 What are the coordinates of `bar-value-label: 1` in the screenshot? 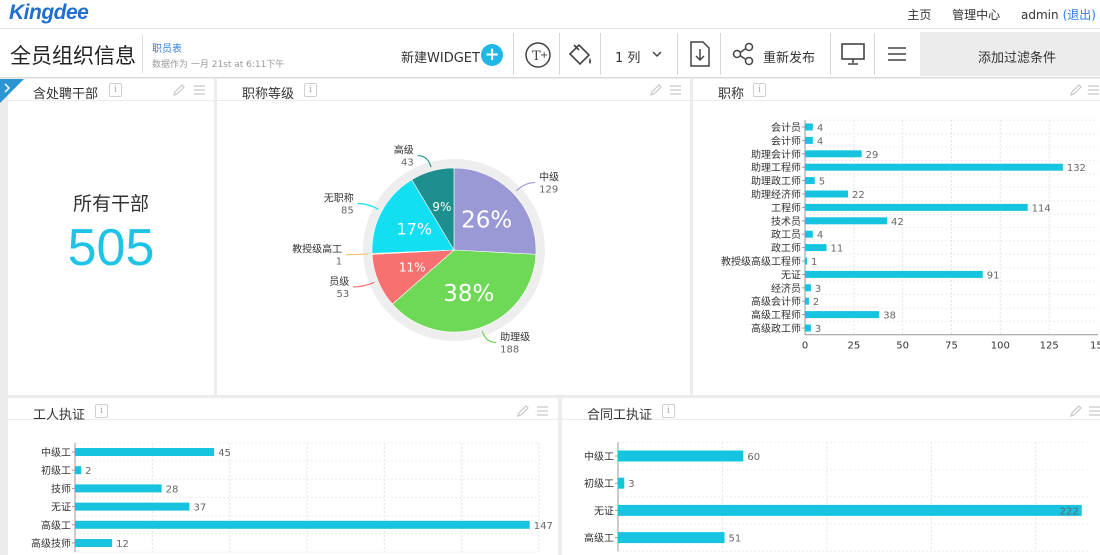 It's located at (814, 262).